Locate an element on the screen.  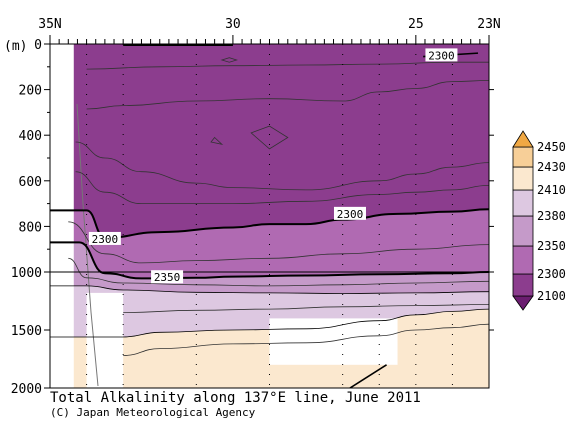
colorbar-label: 2300 is located at coordinates (551, 274).